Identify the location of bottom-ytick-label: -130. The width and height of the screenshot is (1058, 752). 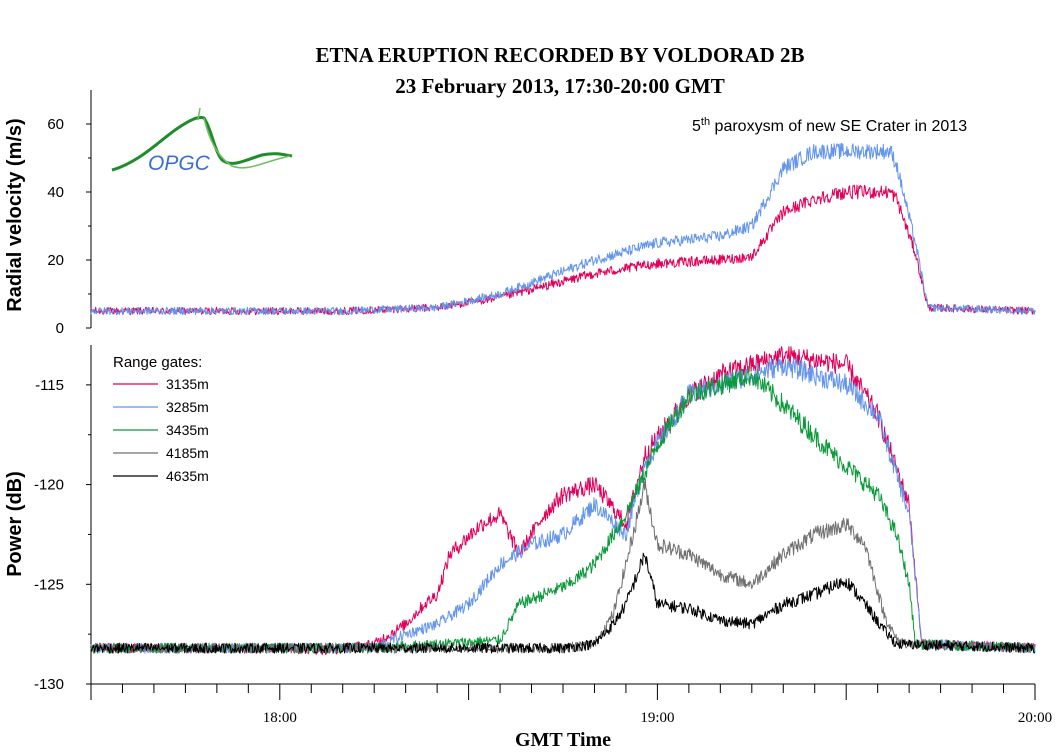
(49, 684).